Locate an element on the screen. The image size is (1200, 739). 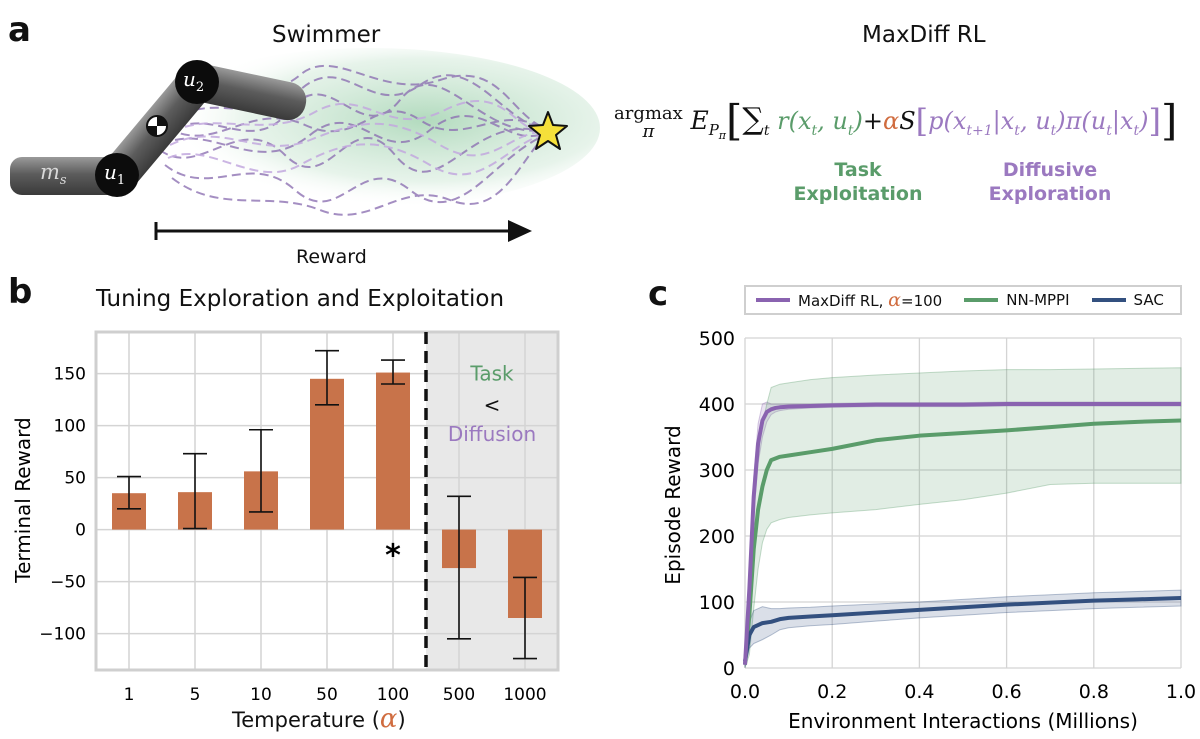
center-of-mass-icon is located at coordinates (157, 126).